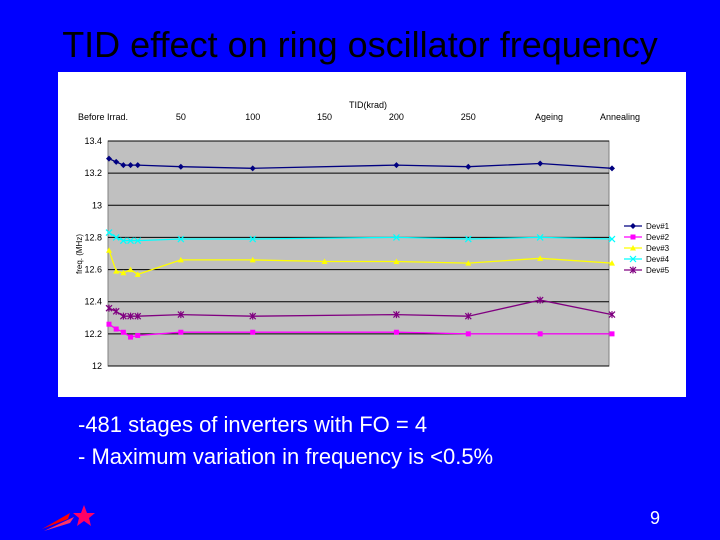  What do you see at coordinates (468, 117) in the screenshot?
I see `x-tick-label: 250` at bounding box center [468, 117].